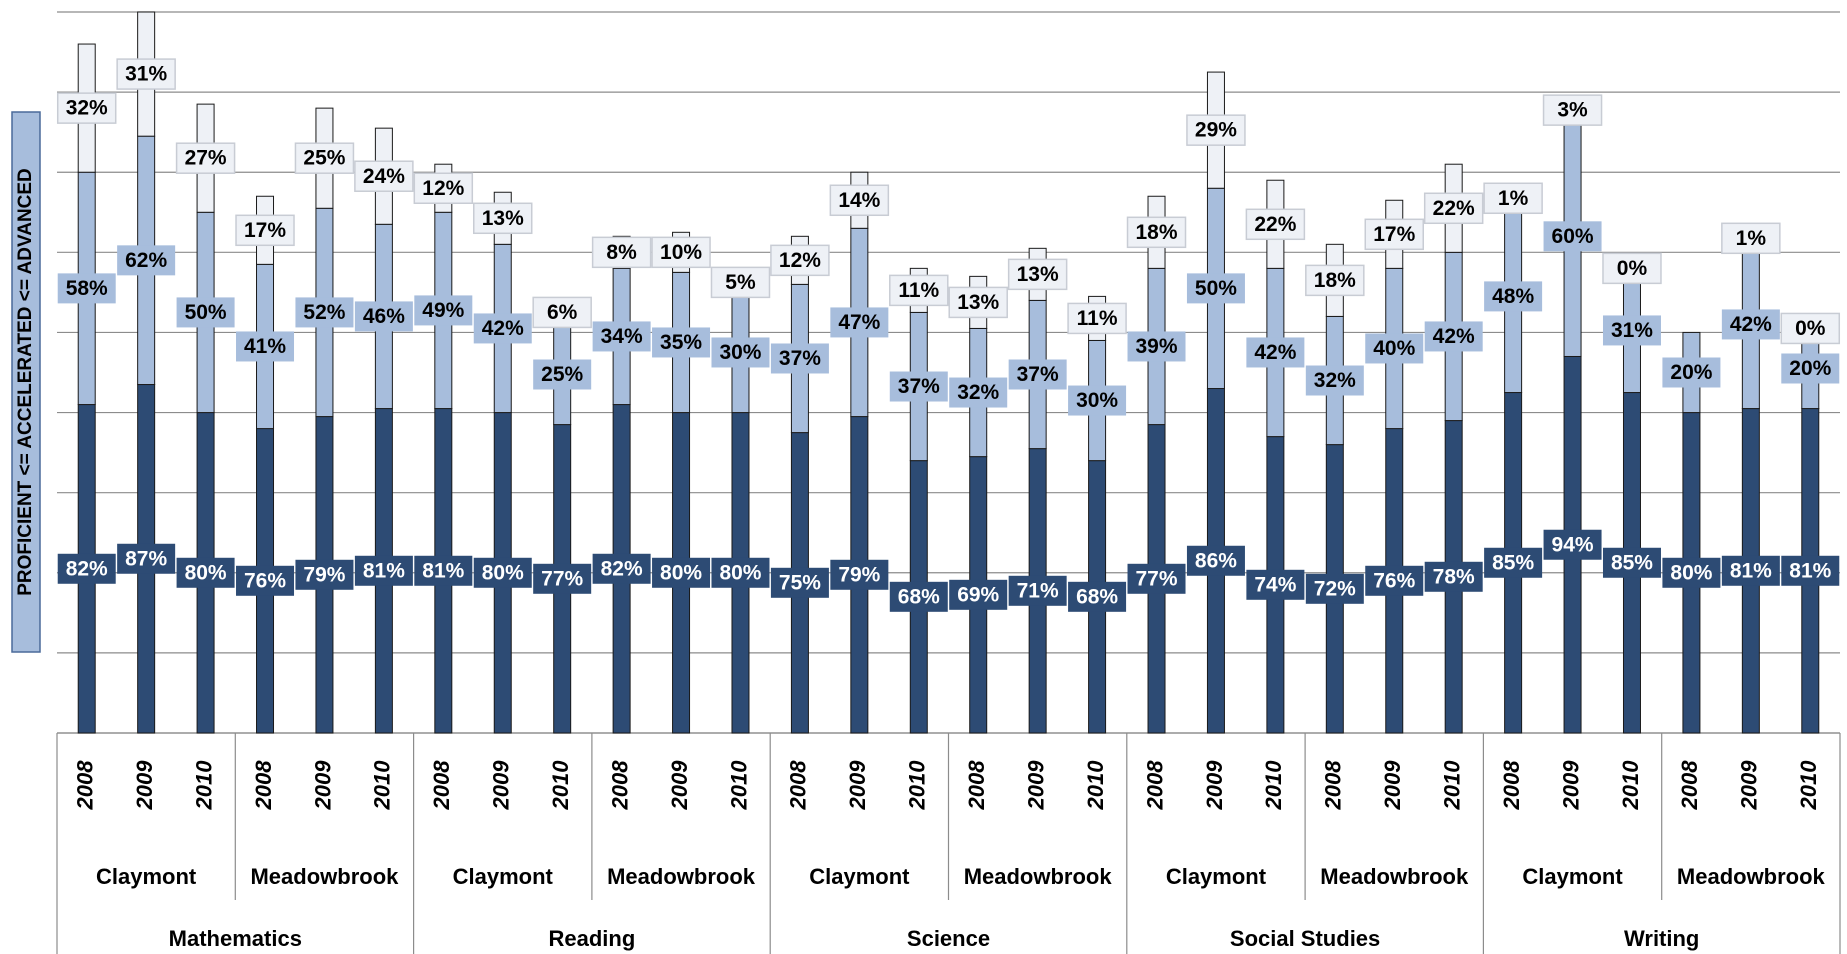 Image resolution: width=1847 pixels, height=954 pixels. What do you see at coordinates (1691, 572) in the screenshot?
I see `data-label: 80%` at bounding box center [1691, 572].